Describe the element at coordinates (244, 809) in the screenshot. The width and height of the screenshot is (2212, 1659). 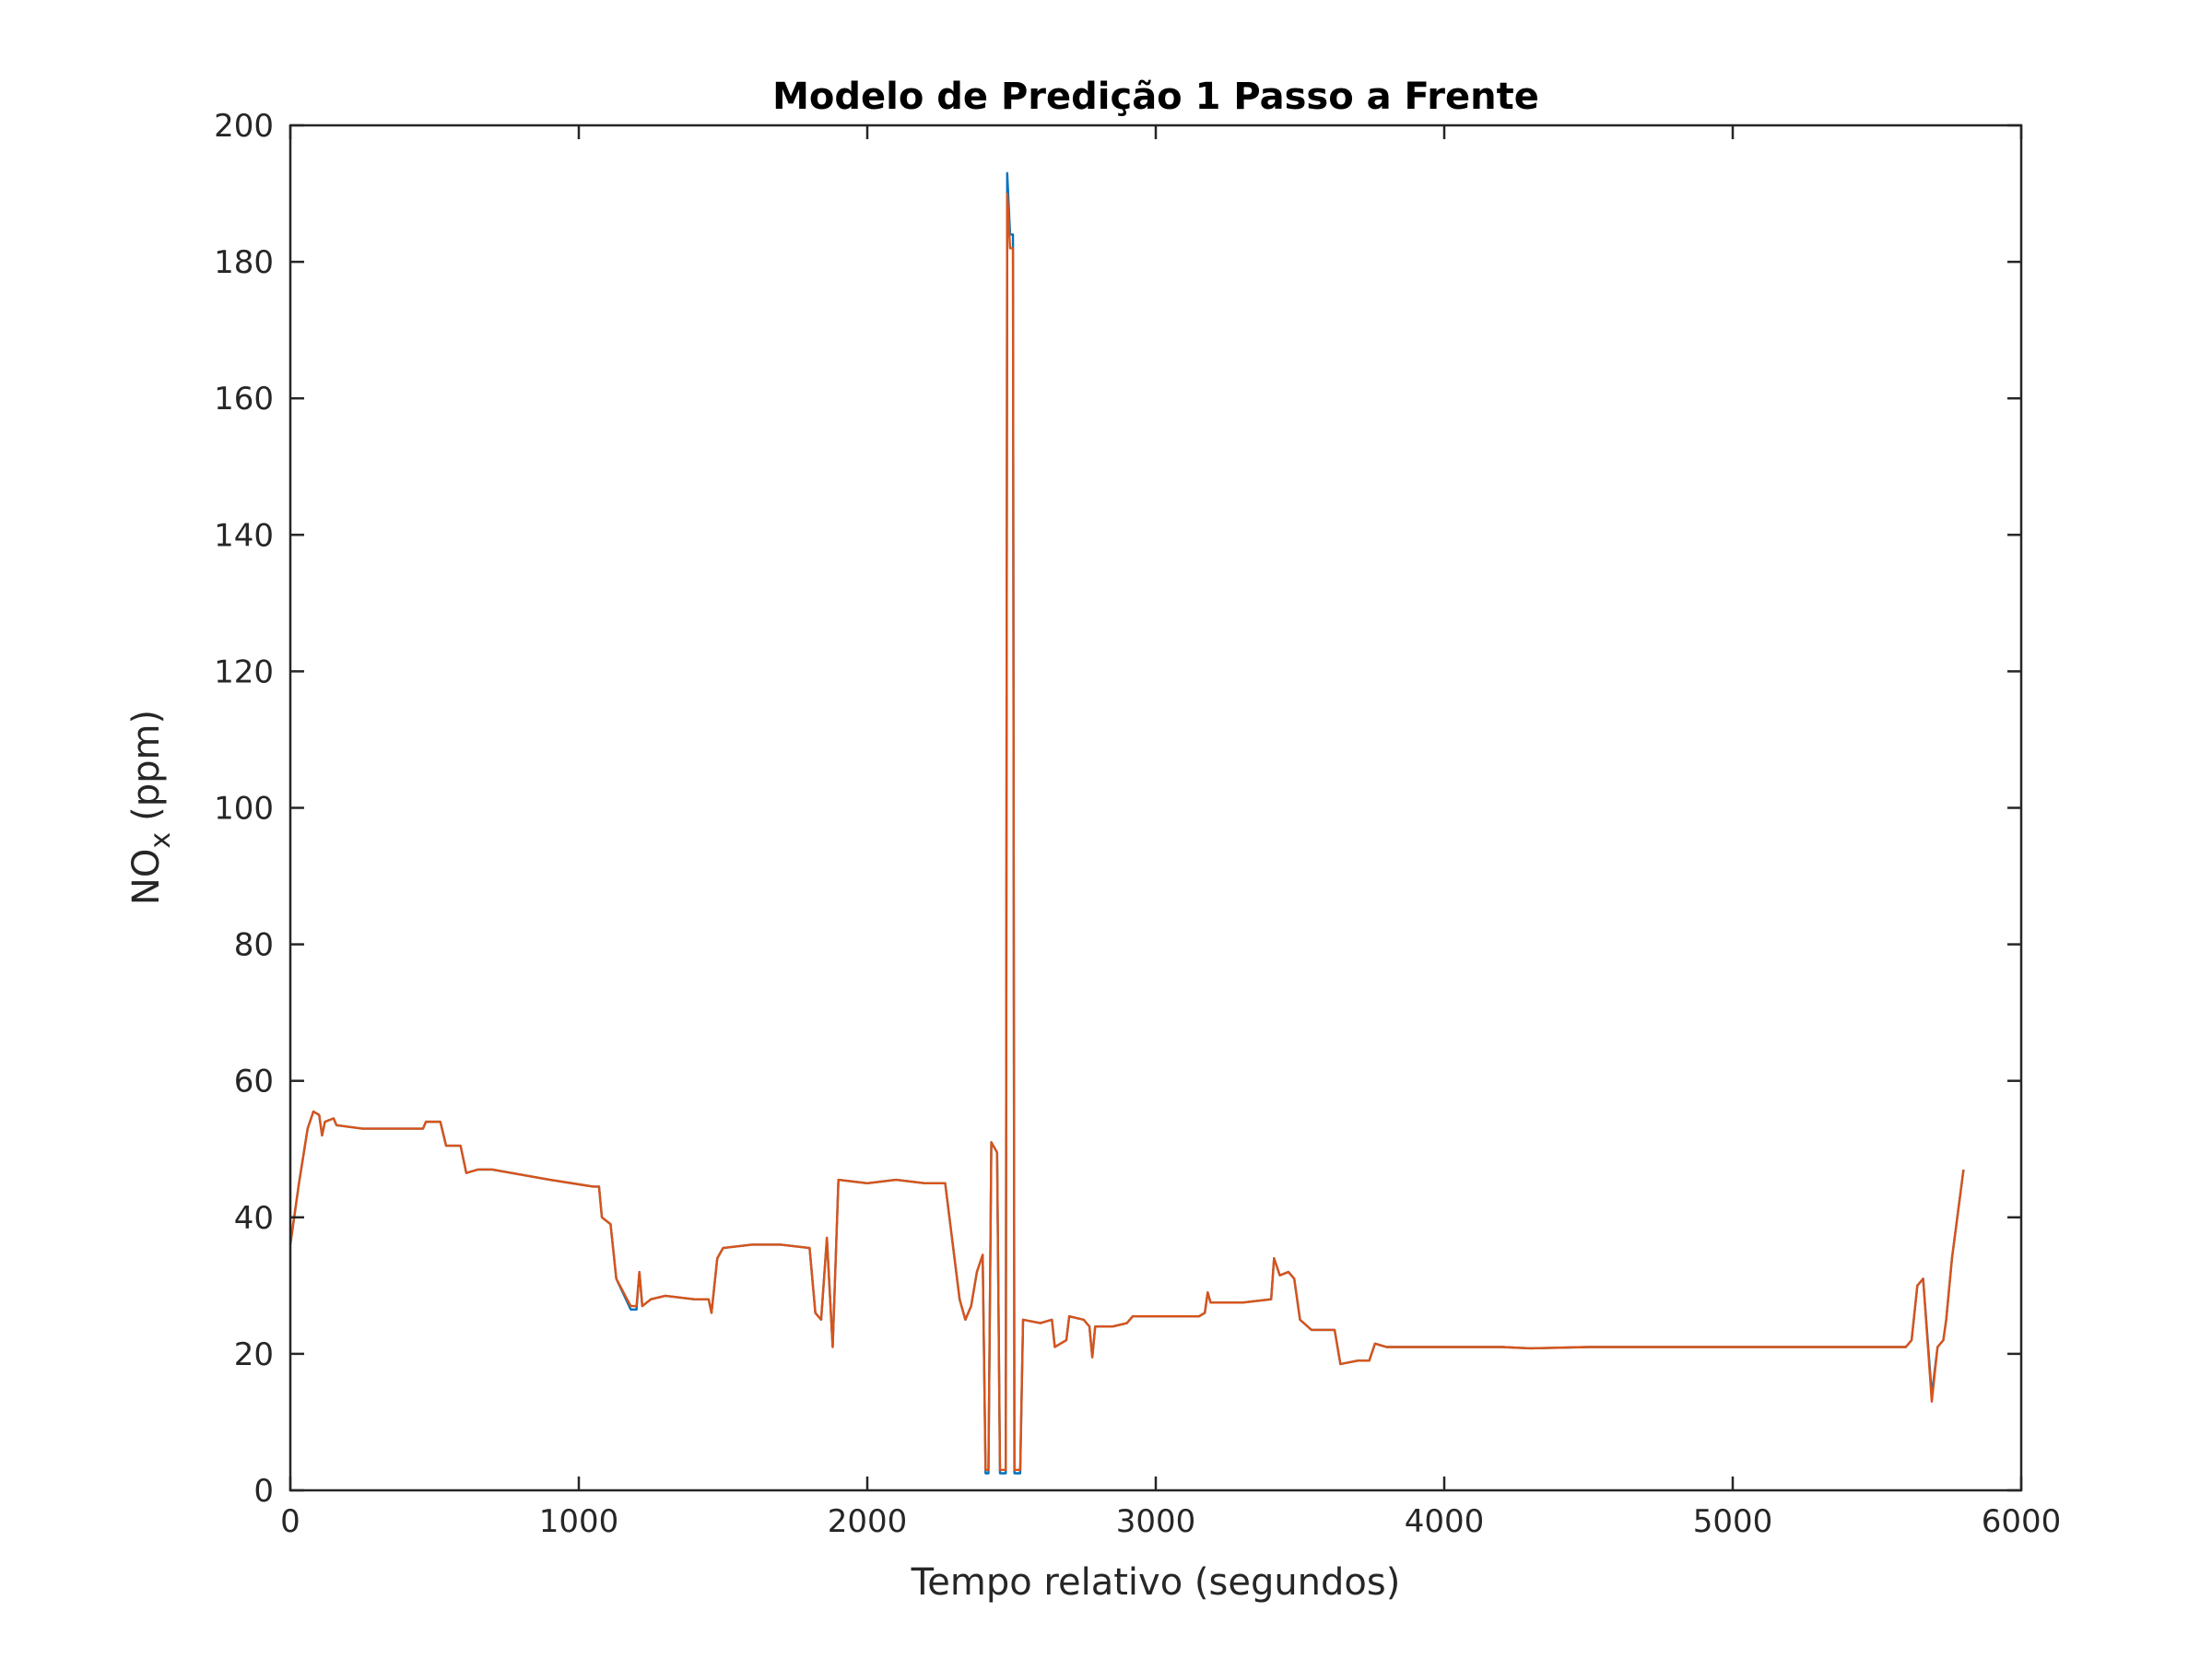
I see `y-tick-label: 100` at that location.